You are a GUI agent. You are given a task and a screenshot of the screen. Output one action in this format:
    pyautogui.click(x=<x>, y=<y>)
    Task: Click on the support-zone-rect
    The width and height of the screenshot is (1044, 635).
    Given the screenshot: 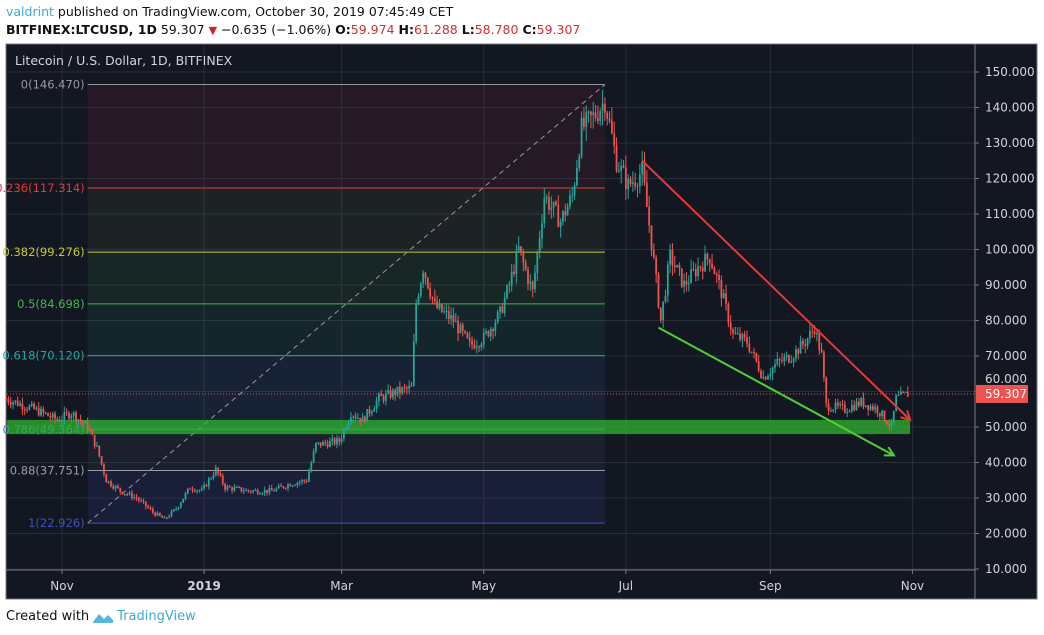 What is the action you would take?
    pyautogui.click(x=459, y=427)
    